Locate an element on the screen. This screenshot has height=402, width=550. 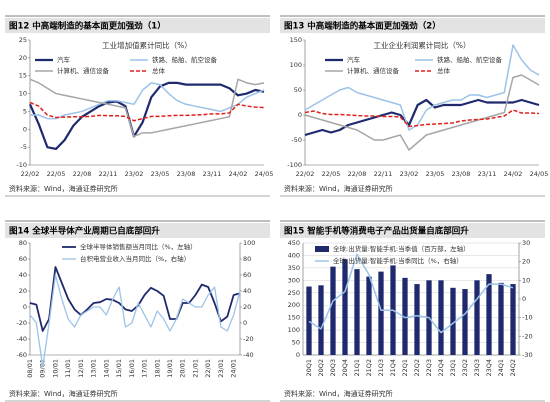
y-tick-label: 10 is located at coordinates (23, 94).